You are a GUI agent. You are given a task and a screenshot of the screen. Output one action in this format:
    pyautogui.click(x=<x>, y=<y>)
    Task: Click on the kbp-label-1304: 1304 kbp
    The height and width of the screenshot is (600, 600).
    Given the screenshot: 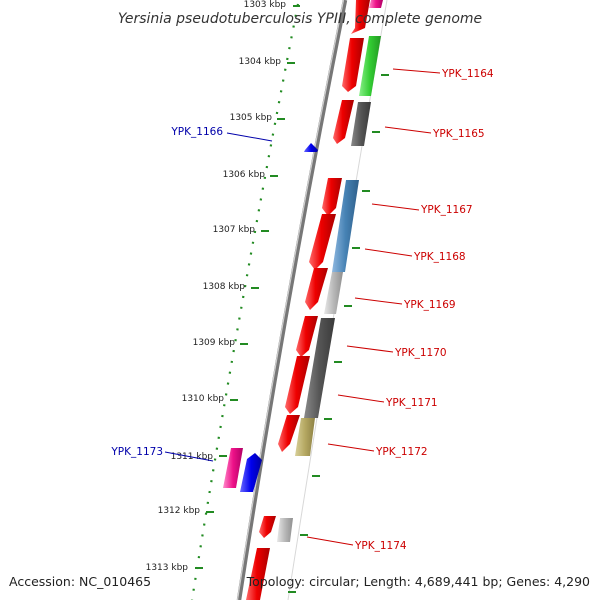 What is the action you would take?
    pyautogui.click(x=260, y=62)
    